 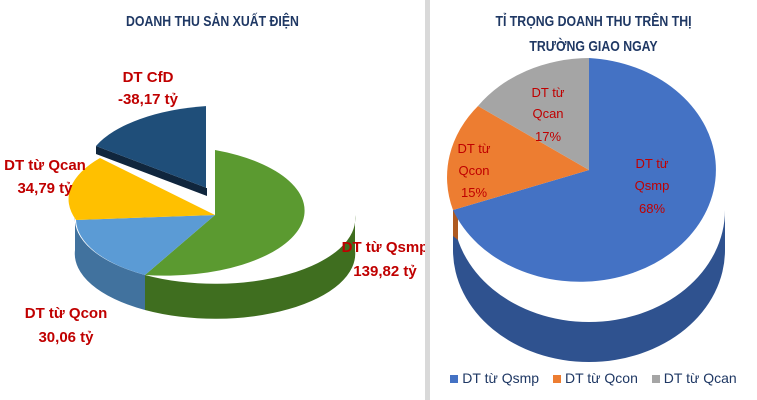 I want to click on label2-qcon-name1: DT từ, so click(x=473, y=148).